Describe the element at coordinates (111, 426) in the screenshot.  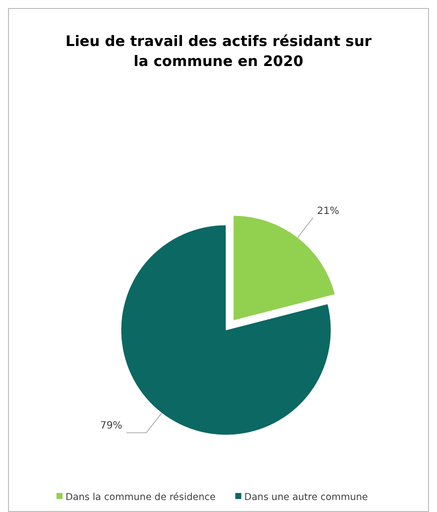
I see `data-label: 79%` at that location.